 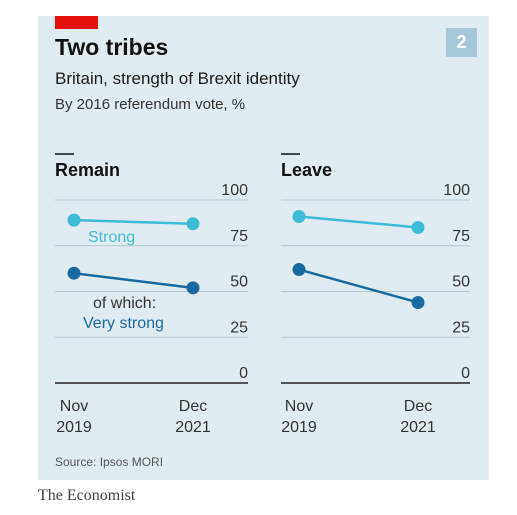 What do you see at coordinates (87, 170) in the screenshot?
I see `panel-title-0: Remain` at bounding box center [87, 170].